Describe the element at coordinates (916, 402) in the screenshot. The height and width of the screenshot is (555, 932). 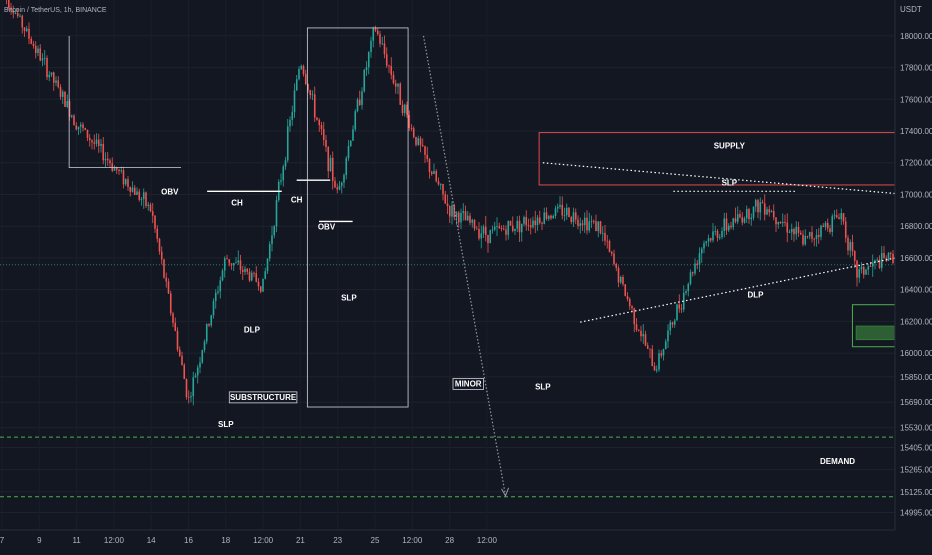
I see `y-tick-label: 15690.00` at that location.